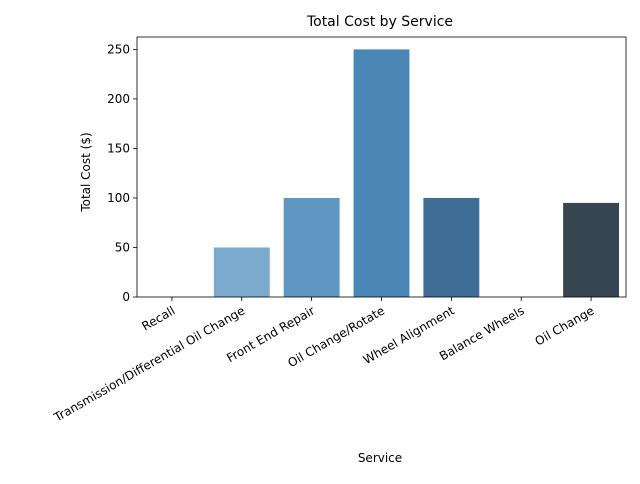 The image size is (640, 484). I want to click on y-tick-label: 100, so click(118, 198).